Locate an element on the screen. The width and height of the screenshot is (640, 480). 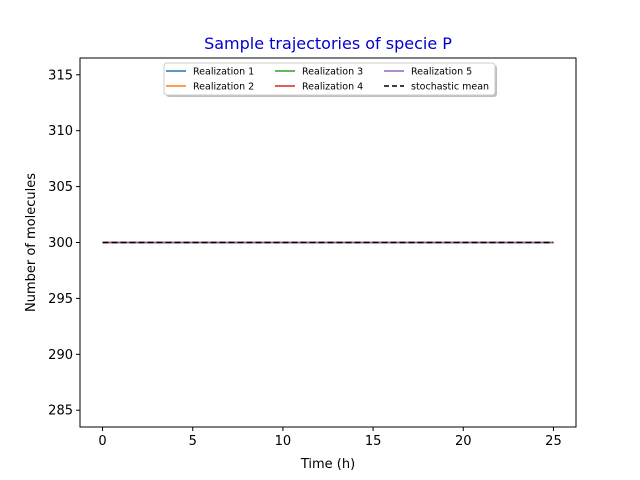
y-tick-label: 285 is located at coordinates (60, 411).